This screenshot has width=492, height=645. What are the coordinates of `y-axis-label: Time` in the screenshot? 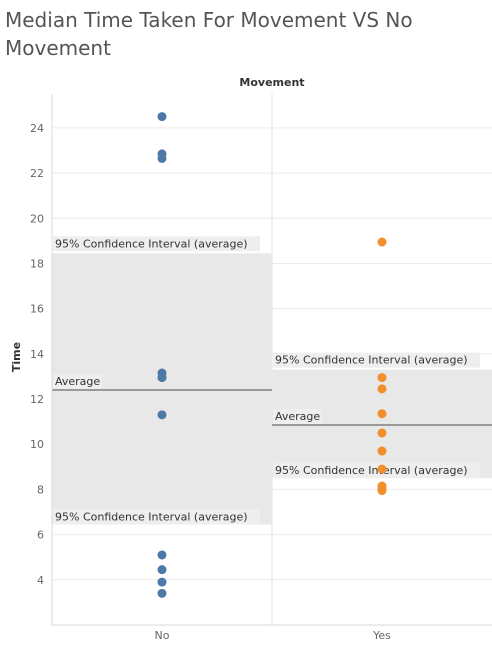 It's located at (16, 357).